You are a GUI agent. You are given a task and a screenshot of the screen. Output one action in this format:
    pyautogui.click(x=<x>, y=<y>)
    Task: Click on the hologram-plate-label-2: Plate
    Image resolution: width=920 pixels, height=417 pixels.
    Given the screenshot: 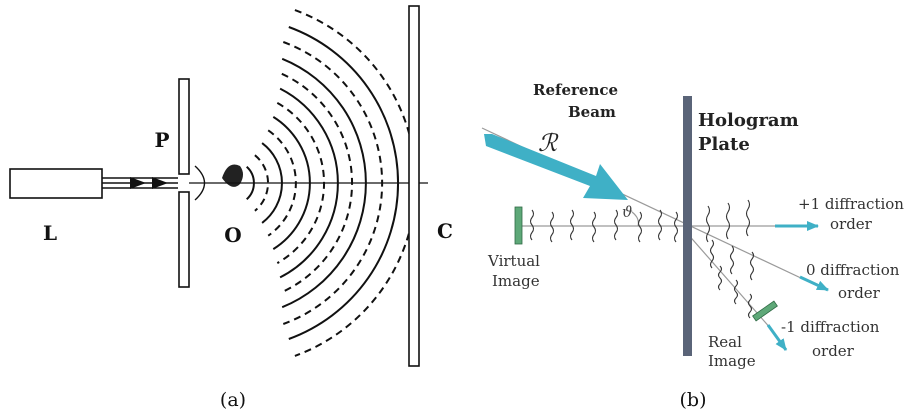 What is the action you would take?
    pyautogui.click(x=724, y=144)
    